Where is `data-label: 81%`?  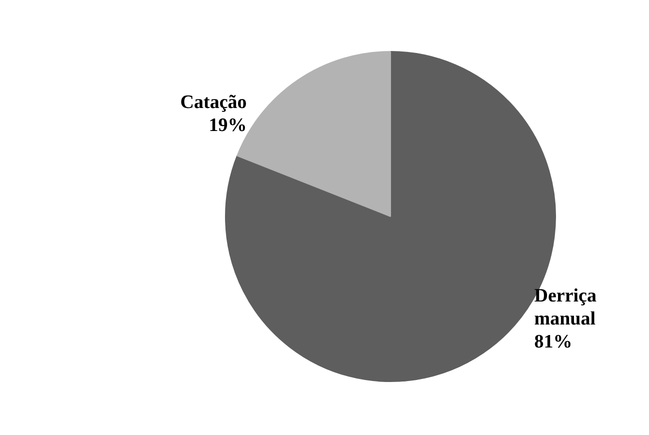 data-label: 81% is located at coordinates (553, 341).